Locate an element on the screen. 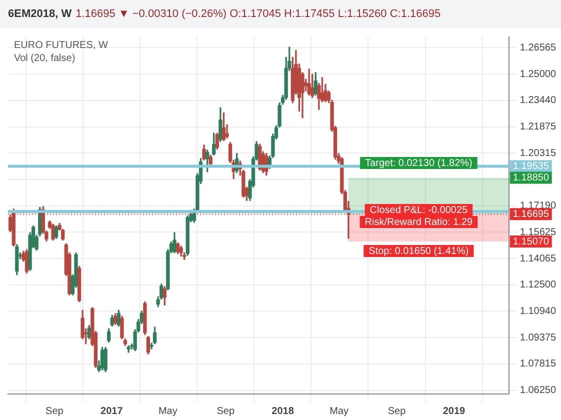 The height and width of the screenshot is (420, 561). annotation: Closed P&L: -0.00025 is located at coordinates (419, 210).